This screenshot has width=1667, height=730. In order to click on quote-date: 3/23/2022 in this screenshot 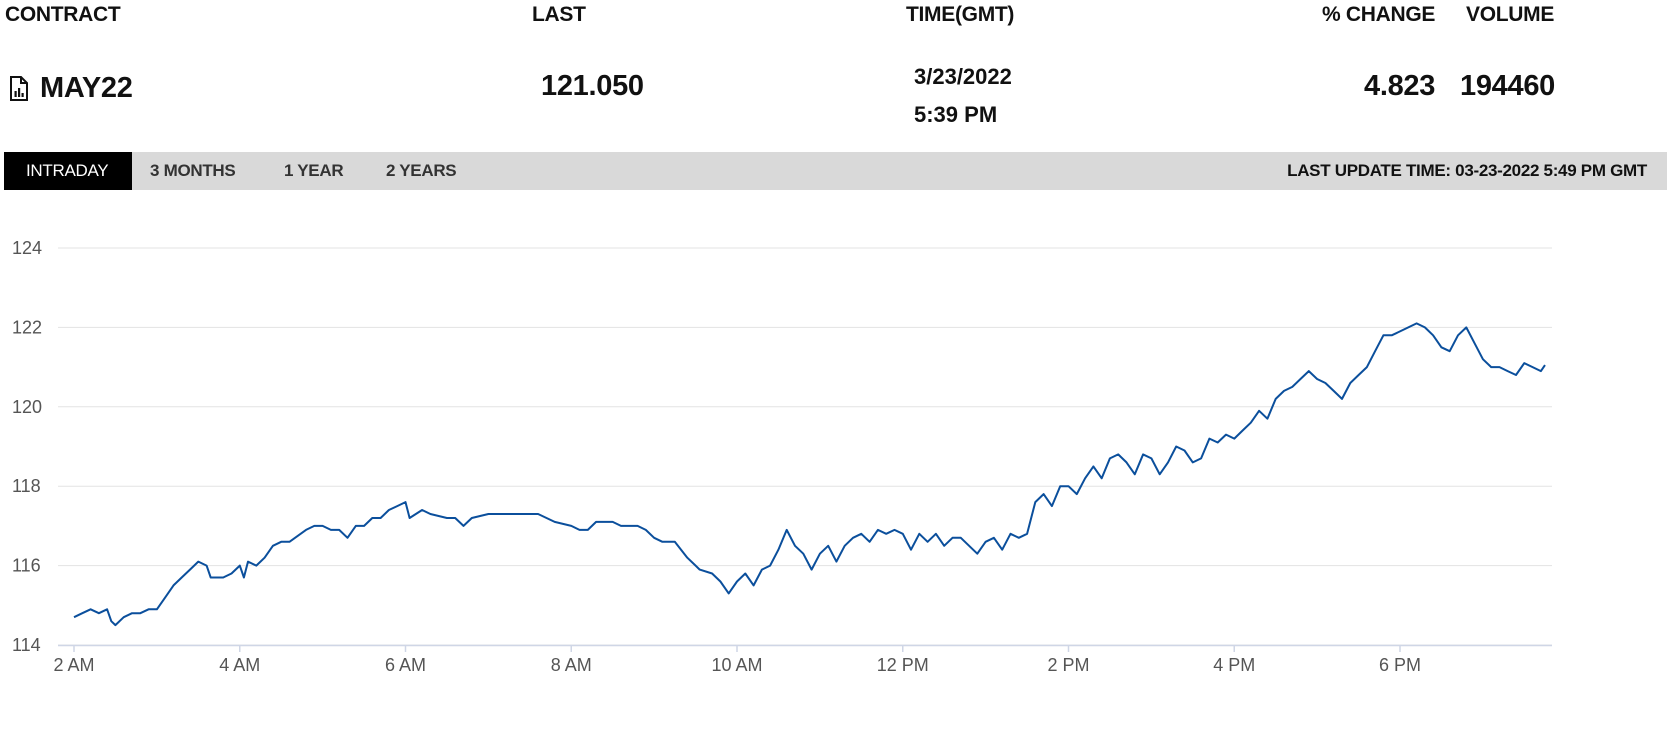, I will do `click(963, 76)`.